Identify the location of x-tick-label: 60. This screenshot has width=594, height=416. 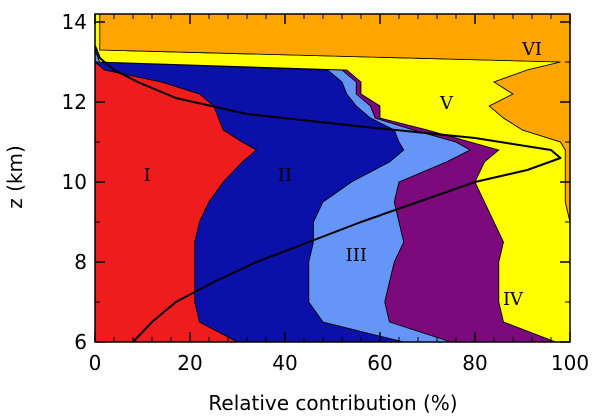
(379, 363).